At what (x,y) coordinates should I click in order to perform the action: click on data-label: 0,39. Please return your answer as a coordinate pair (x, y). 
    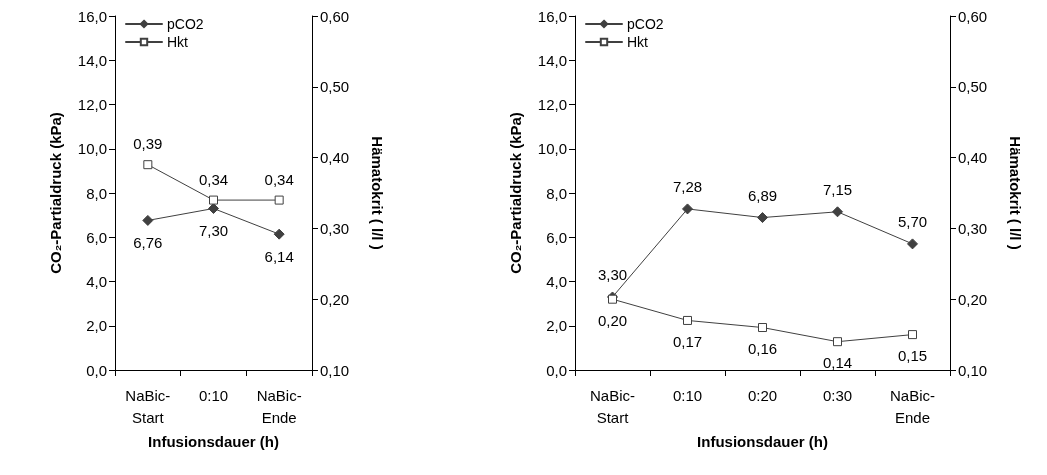
    Looking at the image, I should click on (148, 144).